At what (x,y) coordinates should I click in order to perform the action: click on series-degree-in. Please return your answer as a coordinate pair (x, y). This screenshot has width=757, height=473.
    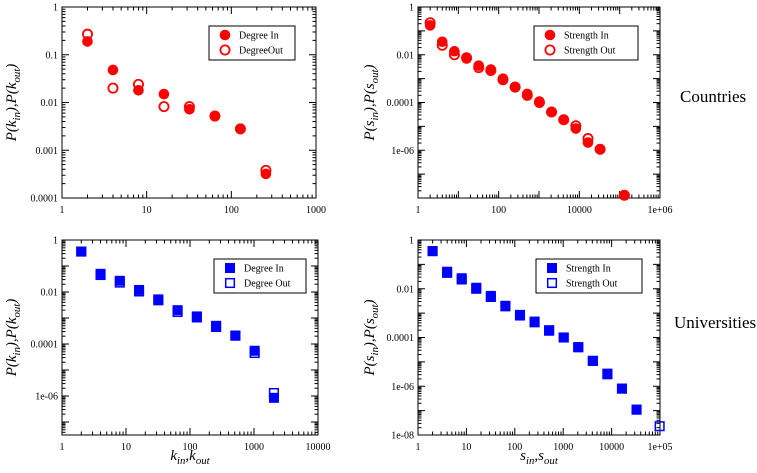
    Looking at the image, I should click on (177, 108).